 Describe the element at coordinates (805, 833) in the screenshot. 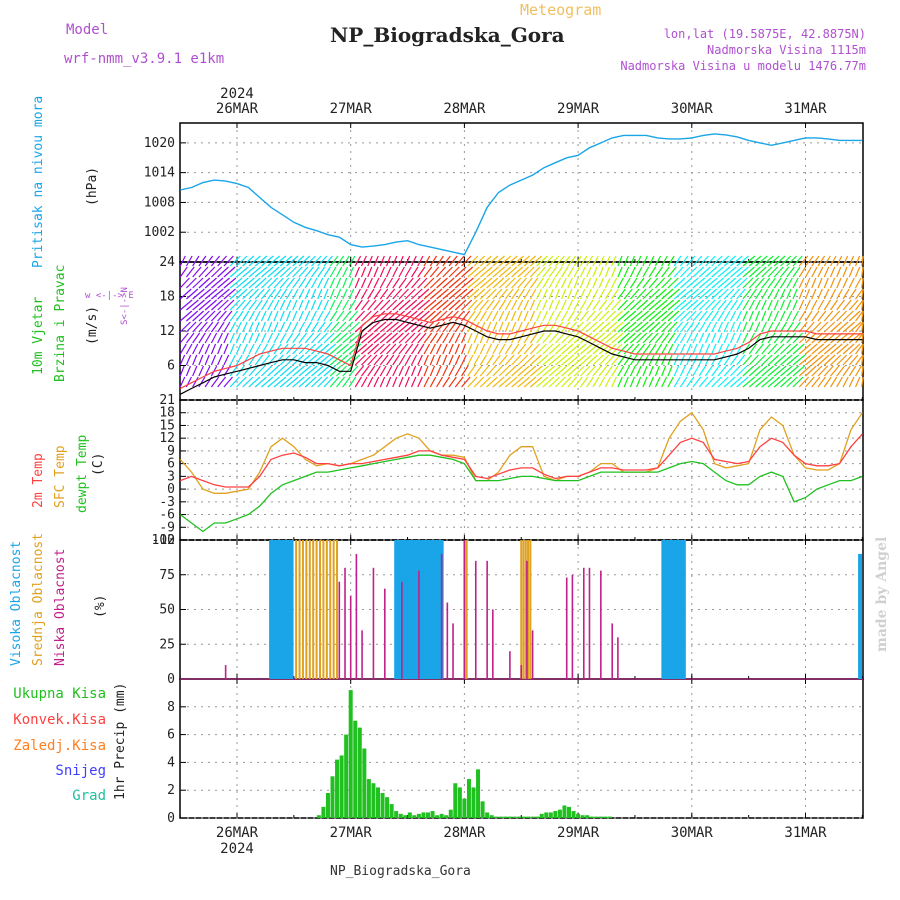

I see `bottom-day-label: 31MAR` at that location.